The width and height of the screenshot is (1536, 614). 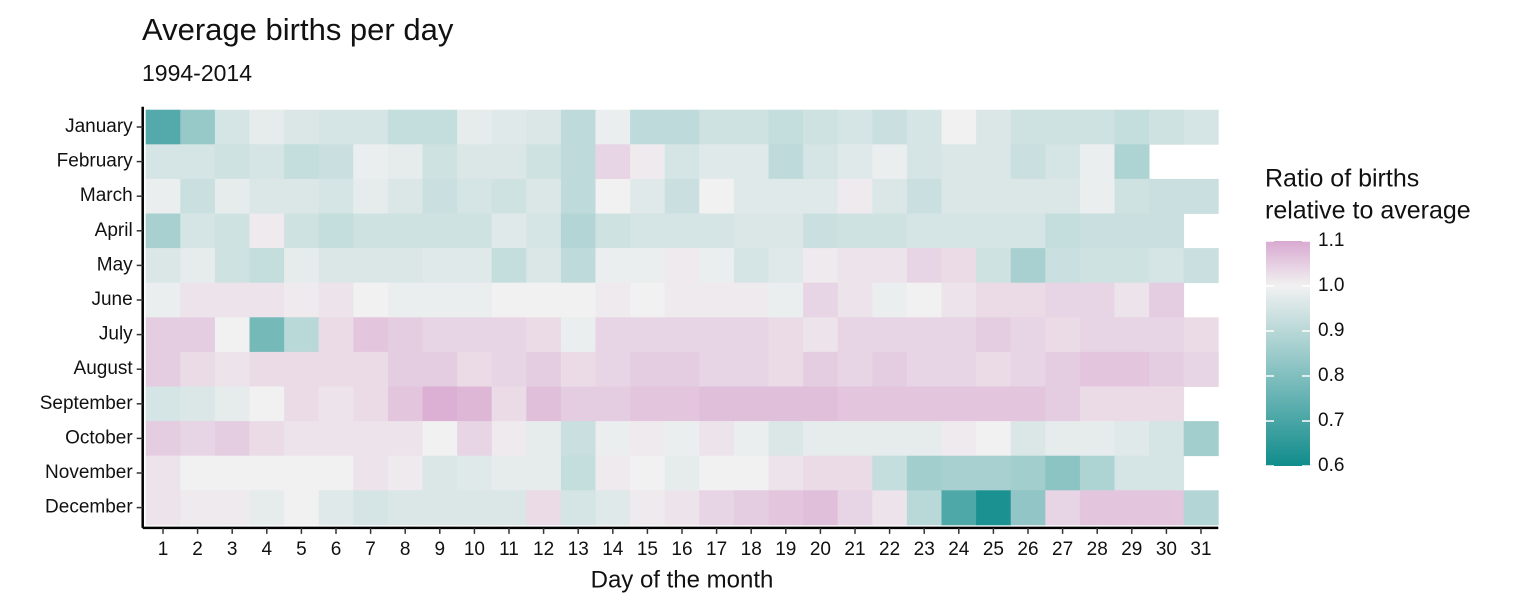 I want to click on legend-tick-label: 0.9, so click(x=1331, y=330).